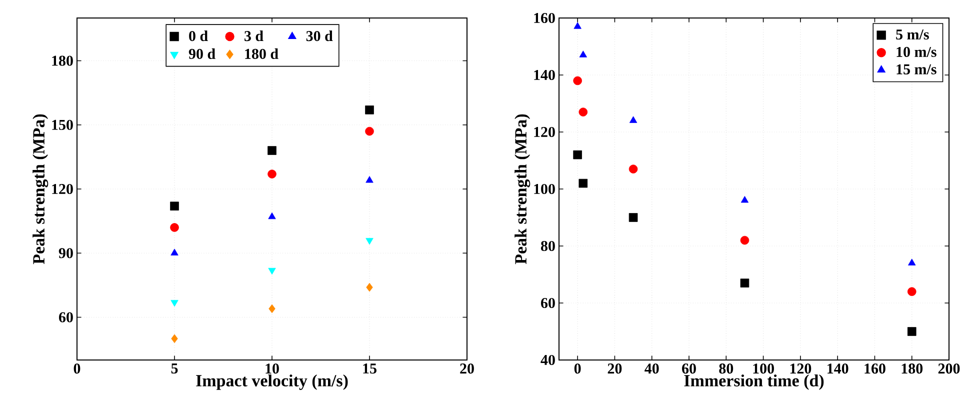  Describe the element at coordinates (544, 189) in the screenshot. I see `y-tick-label: 100` at that location.